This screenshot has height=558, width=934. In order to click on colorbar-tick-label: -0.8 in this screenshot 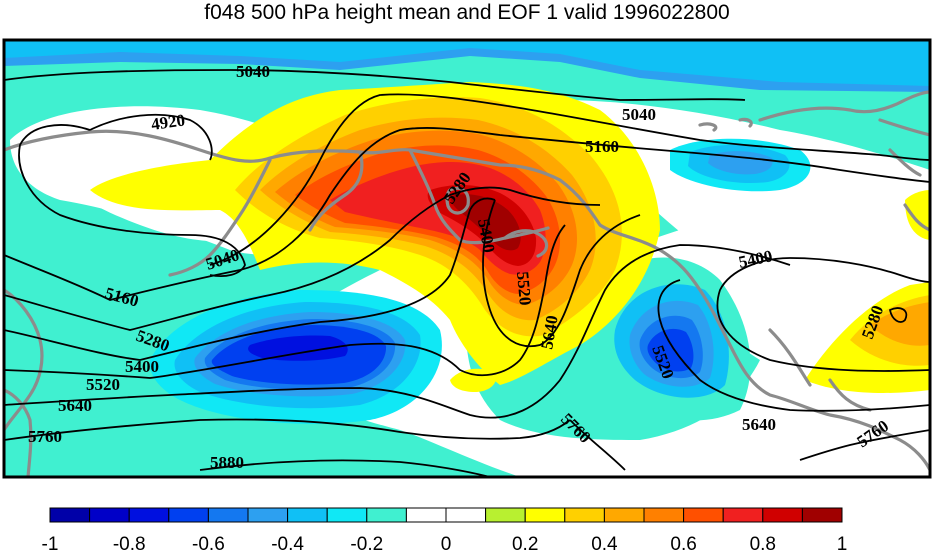, I will do `click(129, 544)`.